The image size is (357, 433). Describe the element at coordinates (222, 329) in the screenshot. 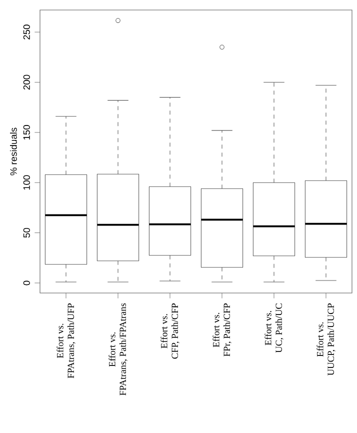

I see `x-tick-label: Effort vs. FPr, Path/CFP` at that location.